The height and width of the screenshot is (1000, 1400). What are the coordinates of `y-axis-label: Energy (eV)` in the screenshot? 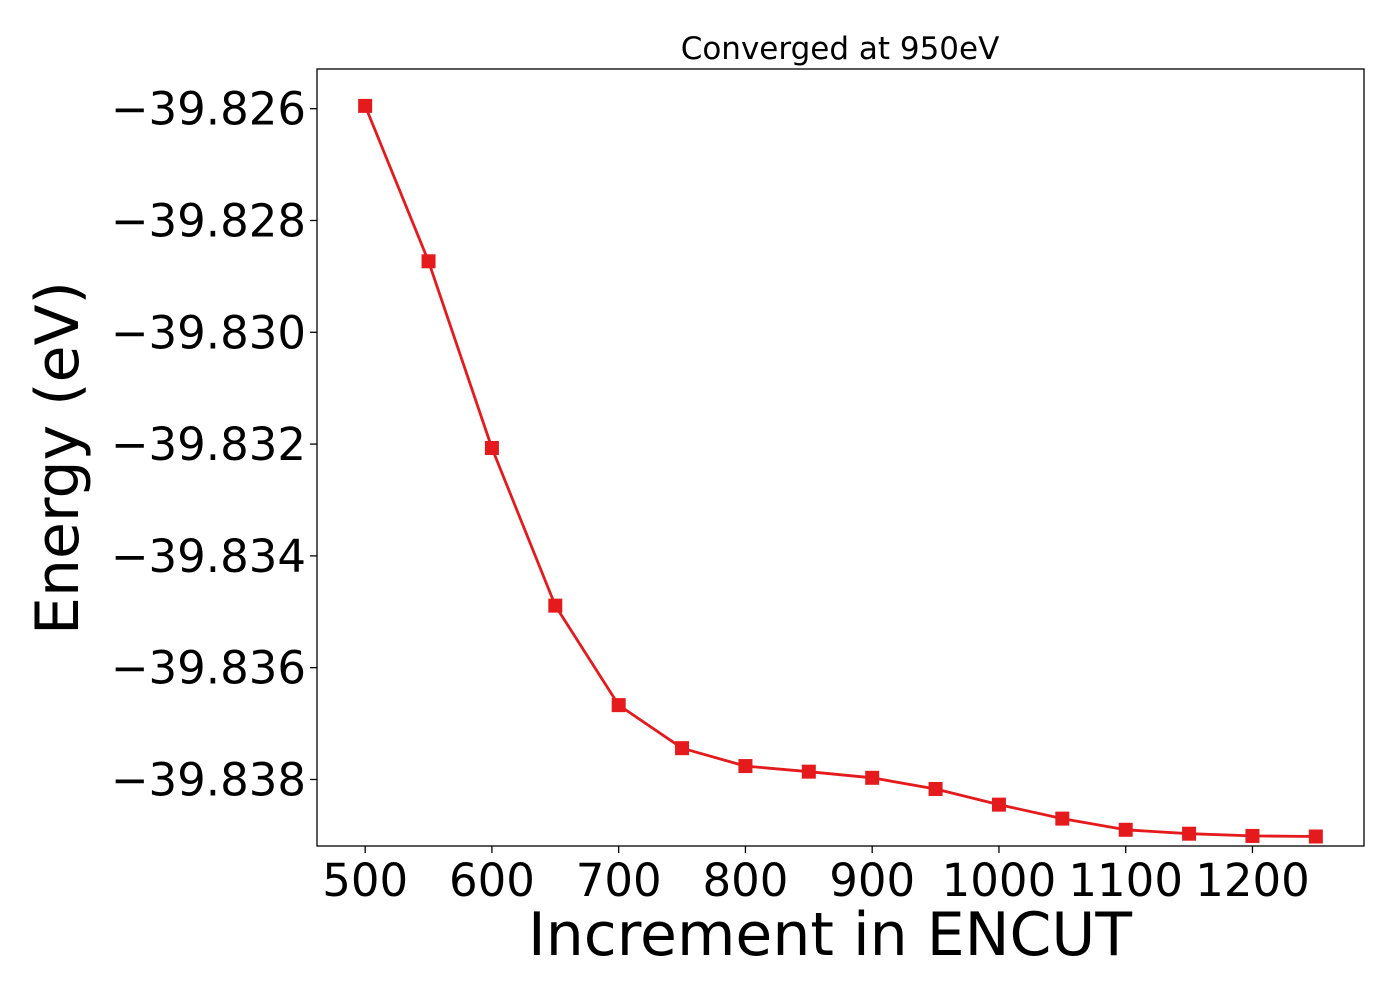 It's located at (58, 458).